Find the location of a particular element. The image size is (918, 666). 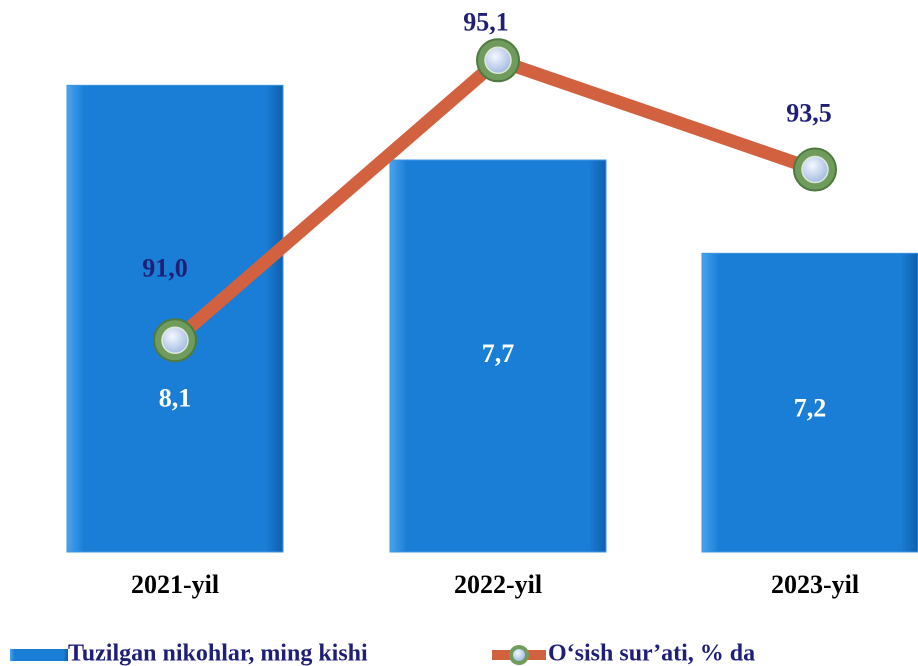

legend-marker-inner is located at coordinates (519, 655).